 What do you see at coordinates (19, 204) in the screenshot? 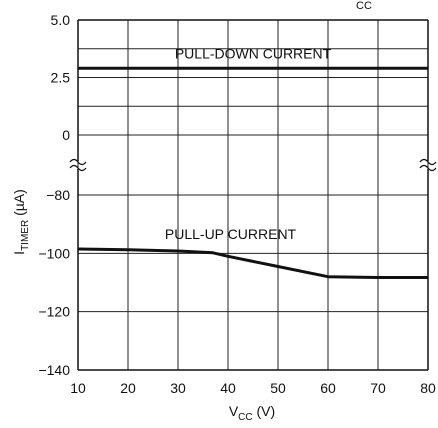
I see `y-axis-label-unit: (µA)` at bounding box center [19, 204].